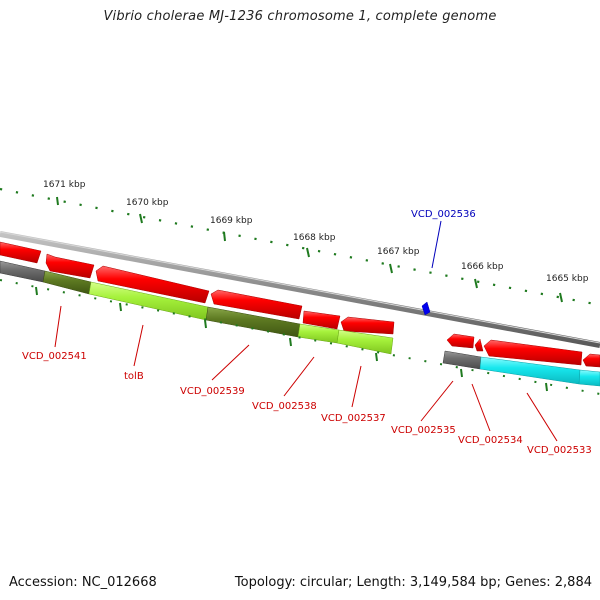  Describe the element at coordinates (54, 356) in the screenshot. I see `gene-label: VCD_002541` at that location.